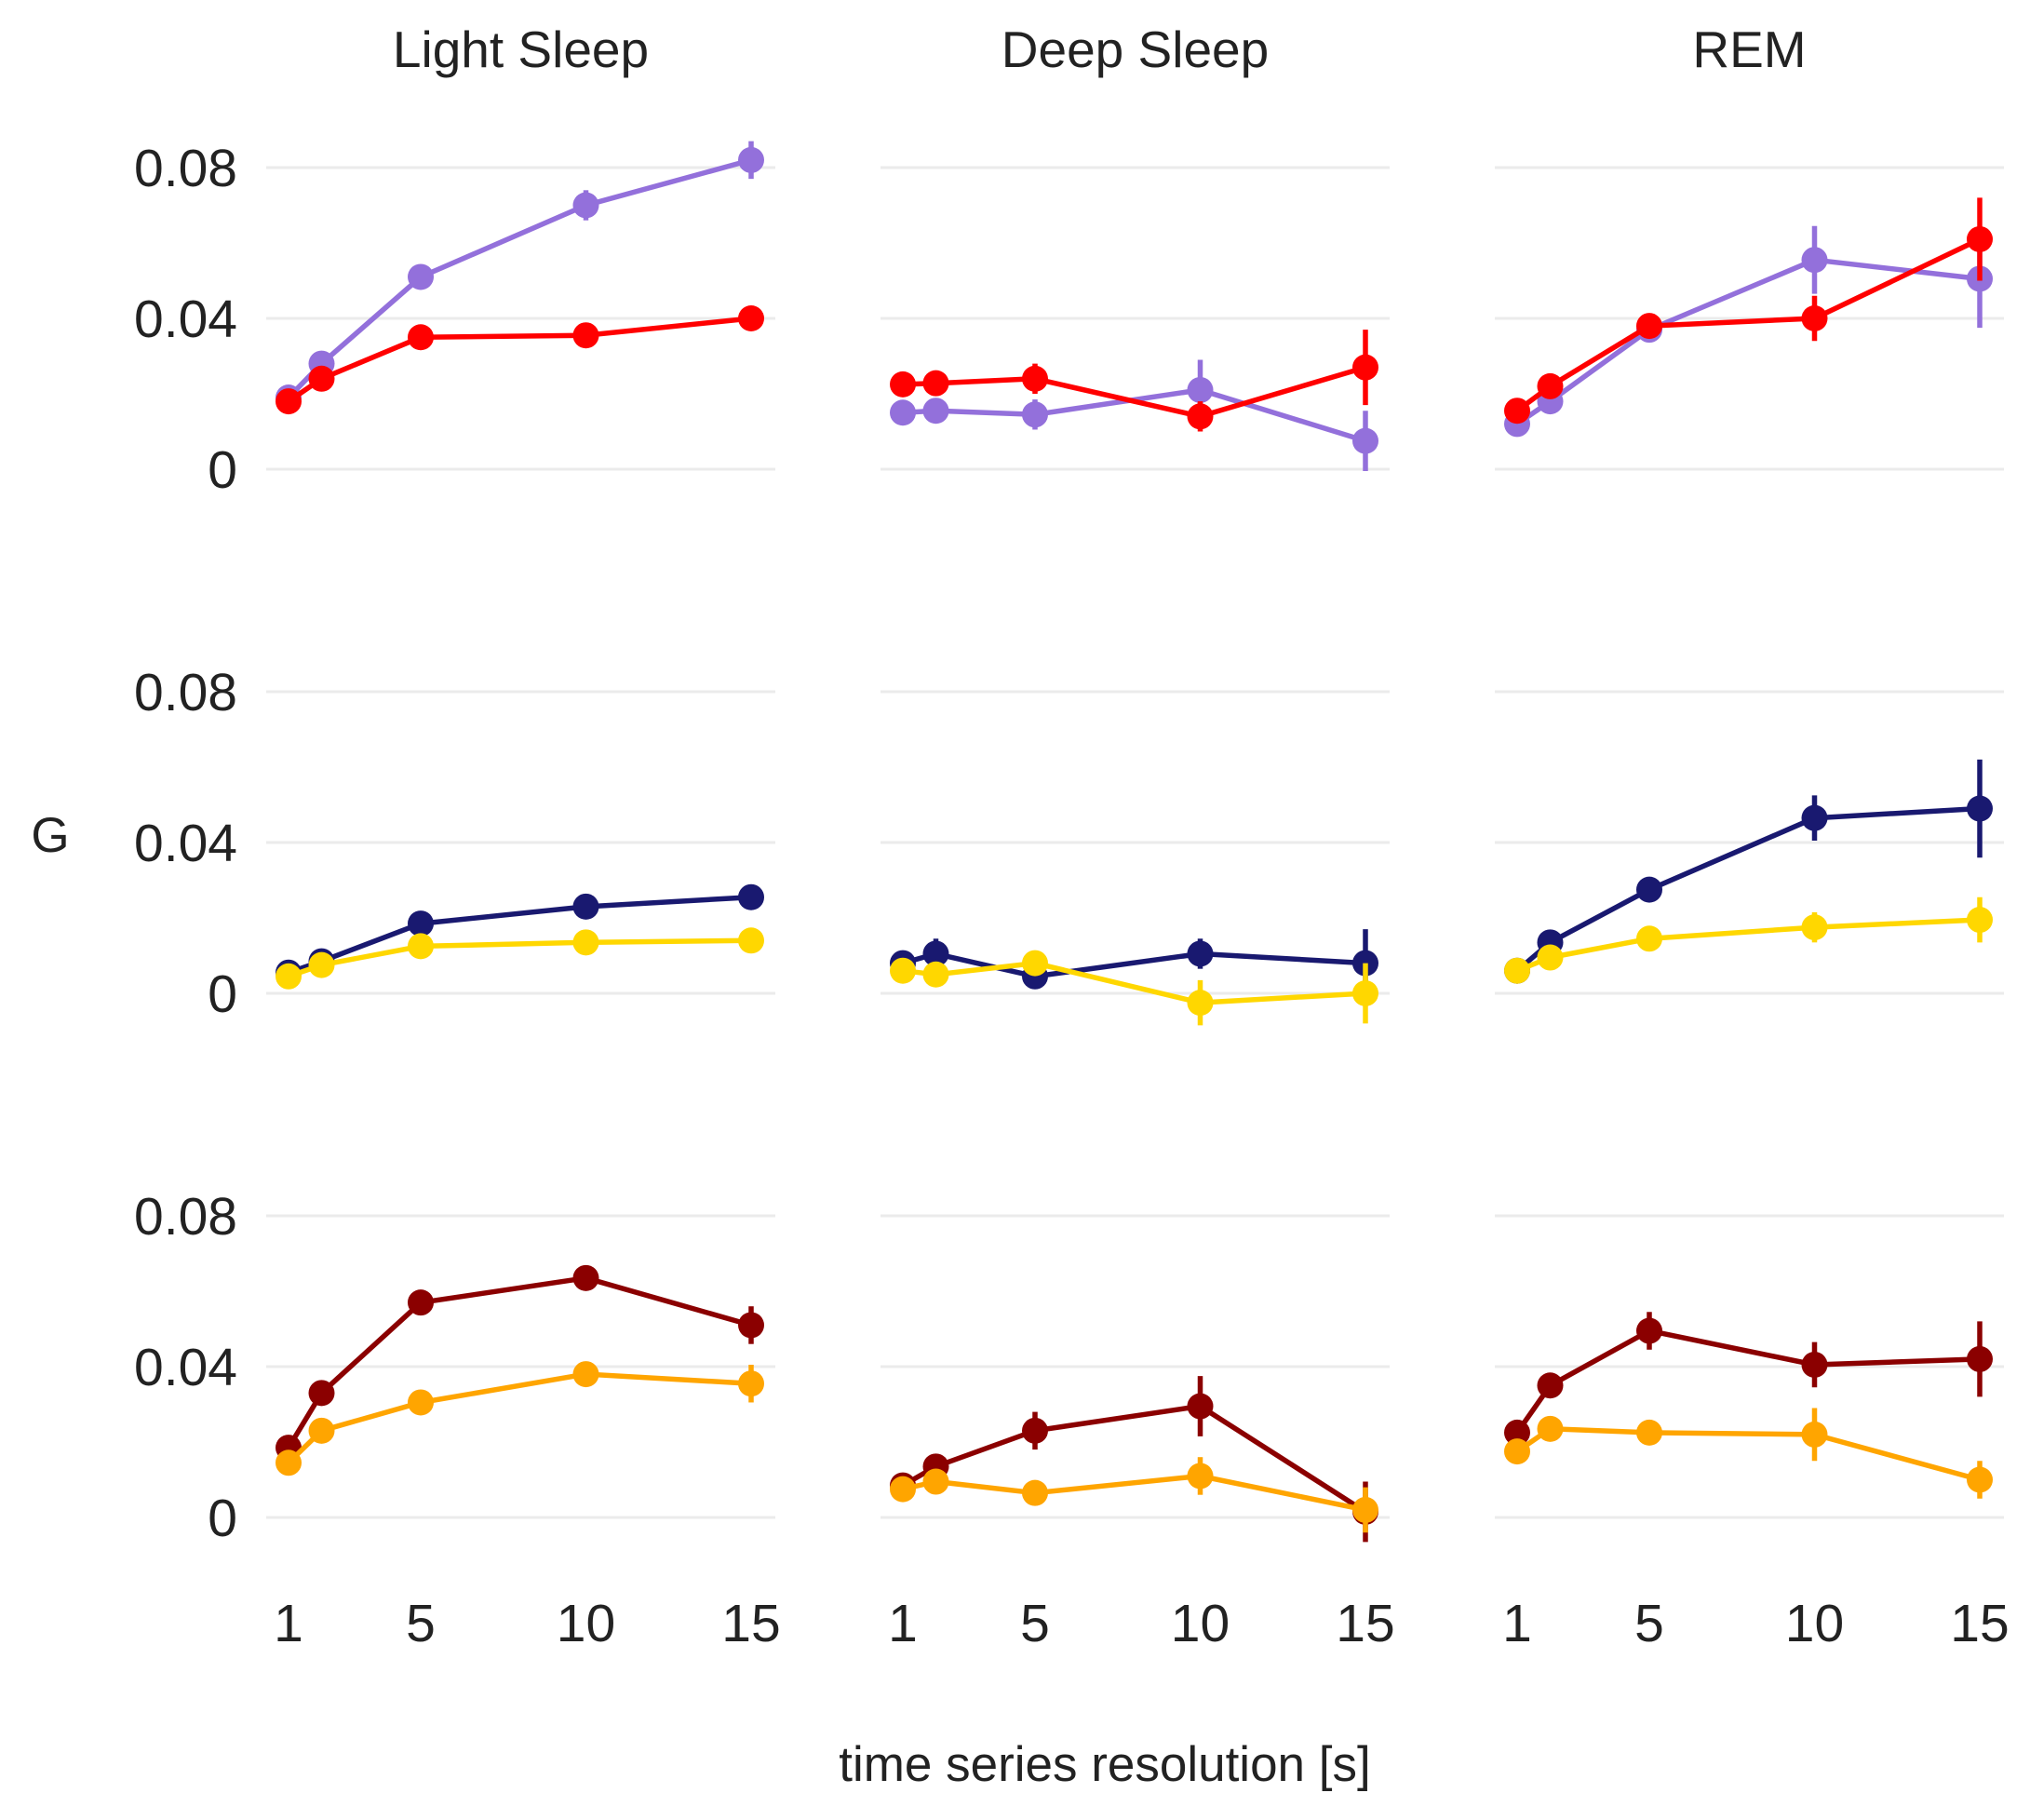 The width and height of the screenshot is (2030, 1820). Describe the element at coordinates (1142, 1623) in the screenshot. I see `x-axis-tick-labels: 1 5 10 15 1 5 10 15 1 5 10 15` at that location.